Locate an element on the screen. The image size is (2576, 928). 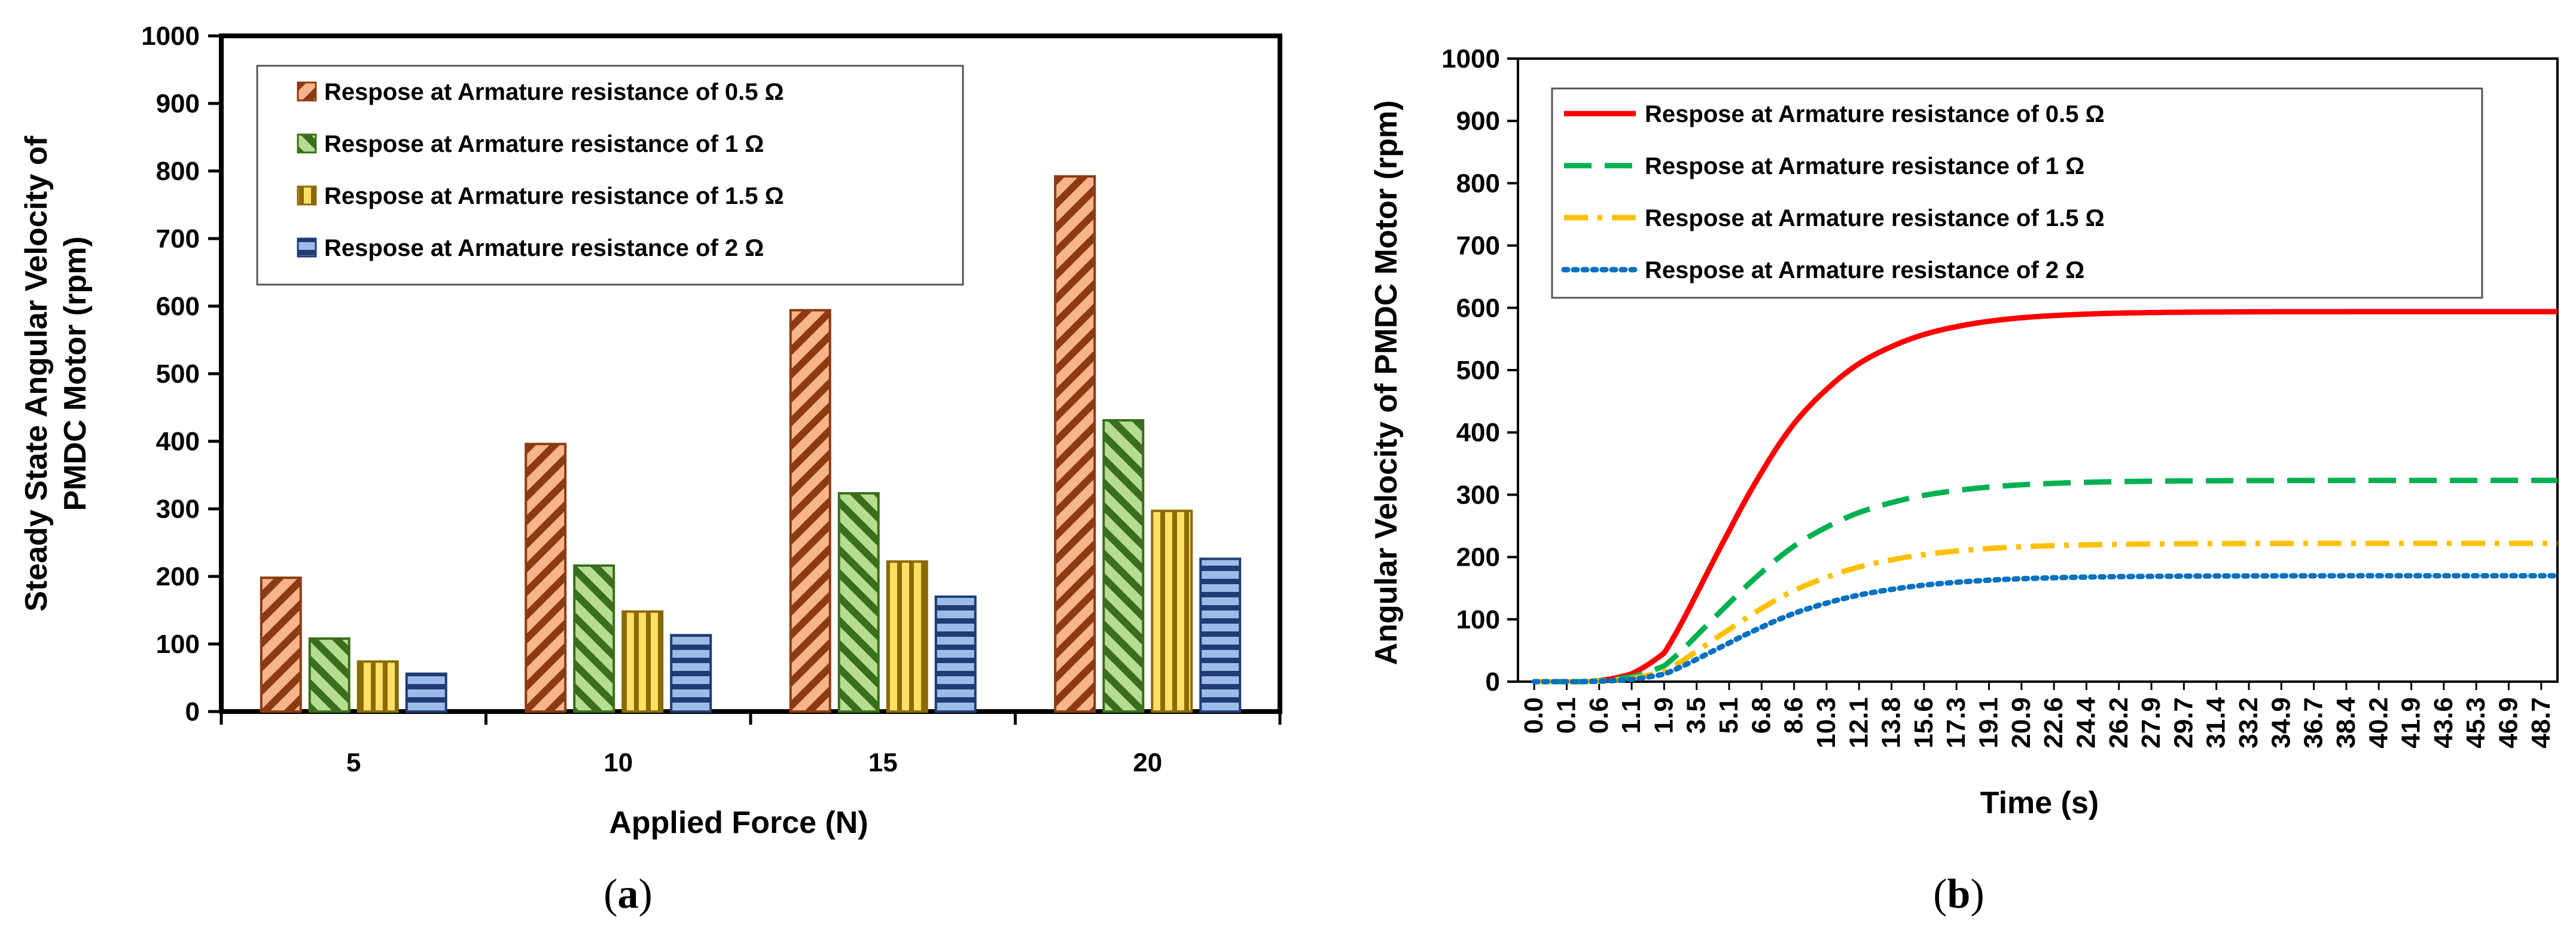
line-y-axis-title: Angular Velocity of PMDC Motor (rpm) is located at coordinates (1387, 383).